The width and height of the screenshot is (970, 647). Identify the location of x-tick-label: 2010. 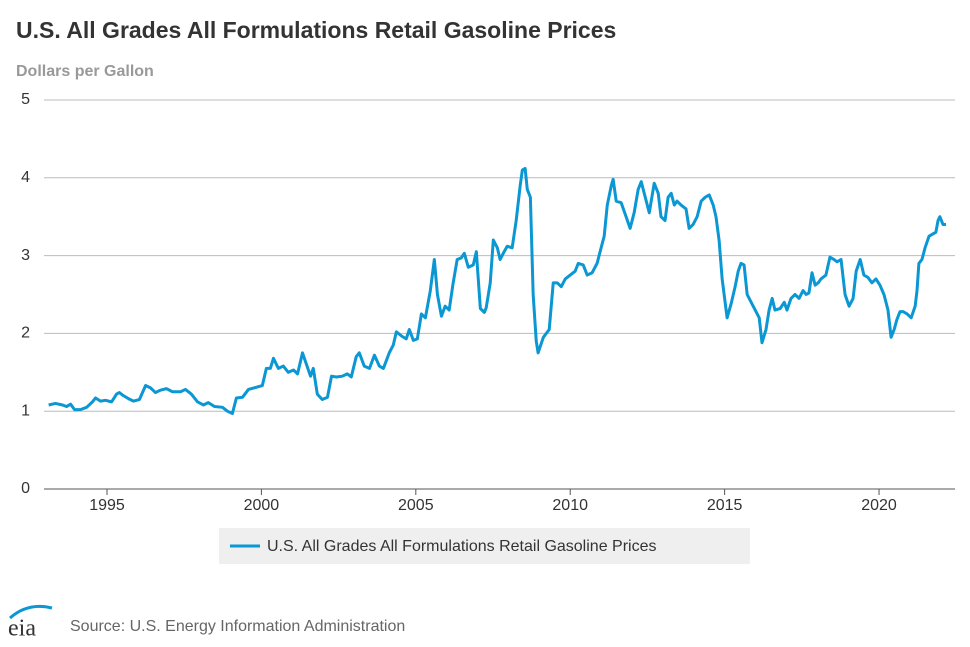
(570, 505).